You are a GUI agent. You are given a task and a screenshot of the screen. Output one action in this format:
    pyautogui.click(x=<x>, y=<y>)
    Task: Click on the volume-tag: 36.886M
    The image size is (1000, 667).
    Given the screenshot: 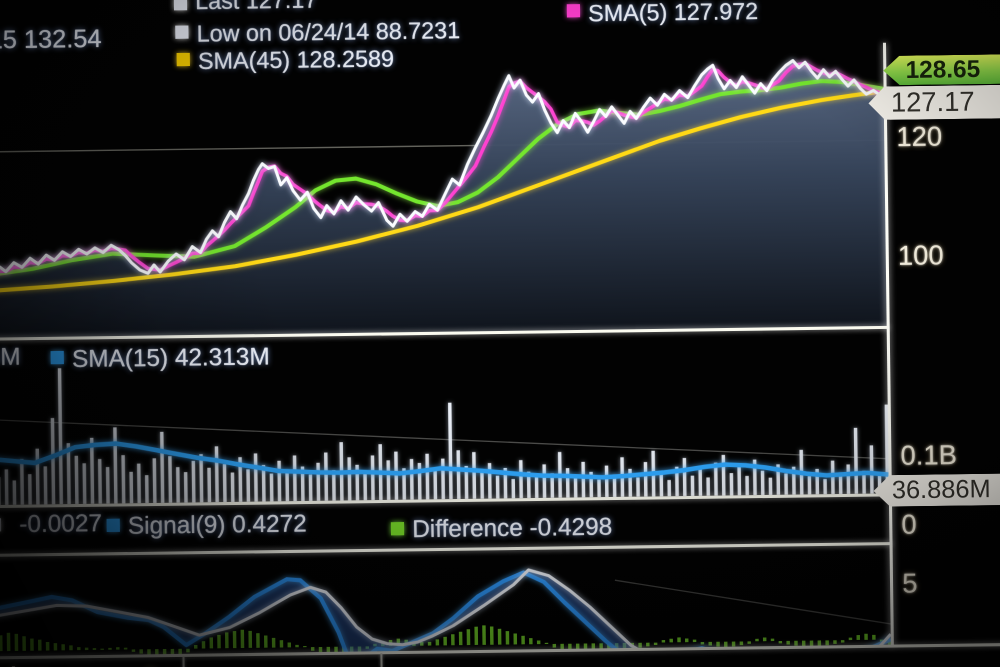 What is the action you would take?
    pyautogui.click(x=936, y=489)
    